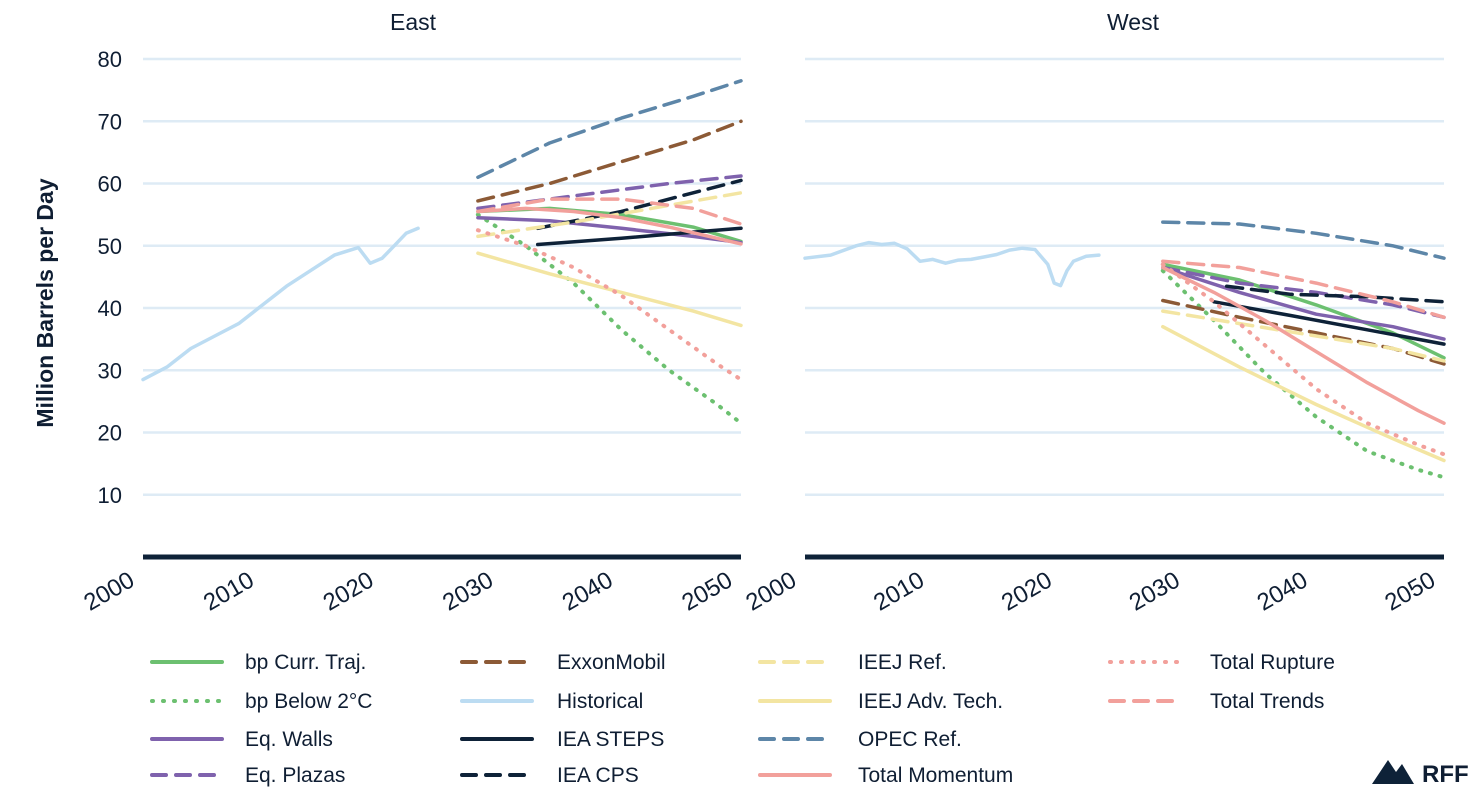  What do you see at coordinates (935, 775) in the screenshot?
I see `legend-label-total-momentum: Total Momentum` at bounding box center [935, 775].